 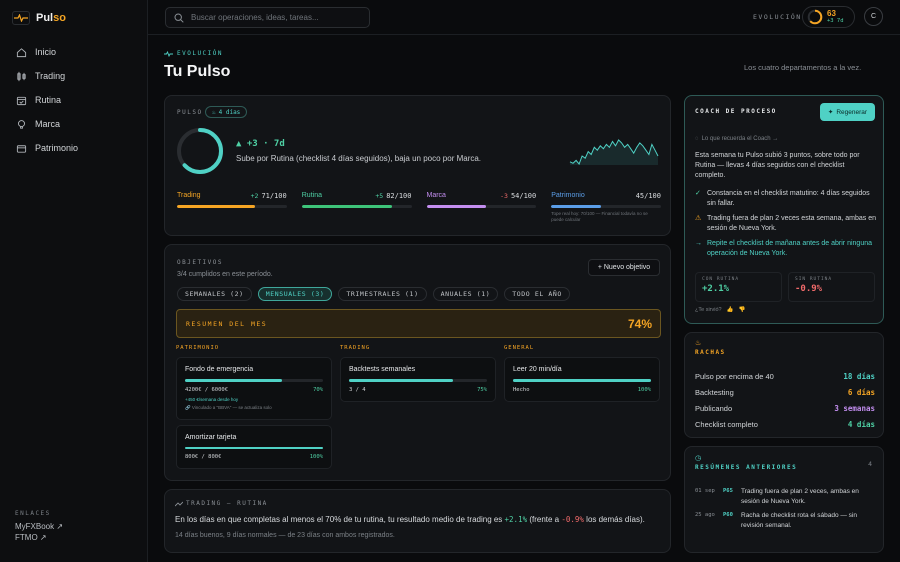 What do you see at coordinates (48, 100) in the screenshot?
I see `sidebar-item-label: Rutina` at bounding box center [48, 100].